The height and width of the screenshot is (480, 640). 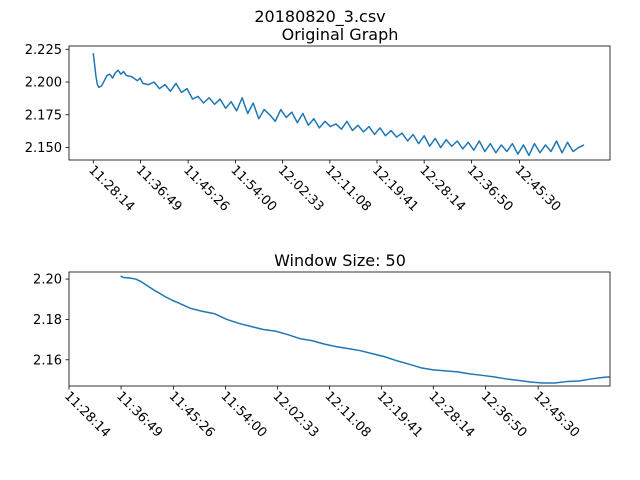 What do you see at coordinates (43, 50) in the screenshot?
I see `y-tick-label: 2.225` at bounding box center [43, 50].